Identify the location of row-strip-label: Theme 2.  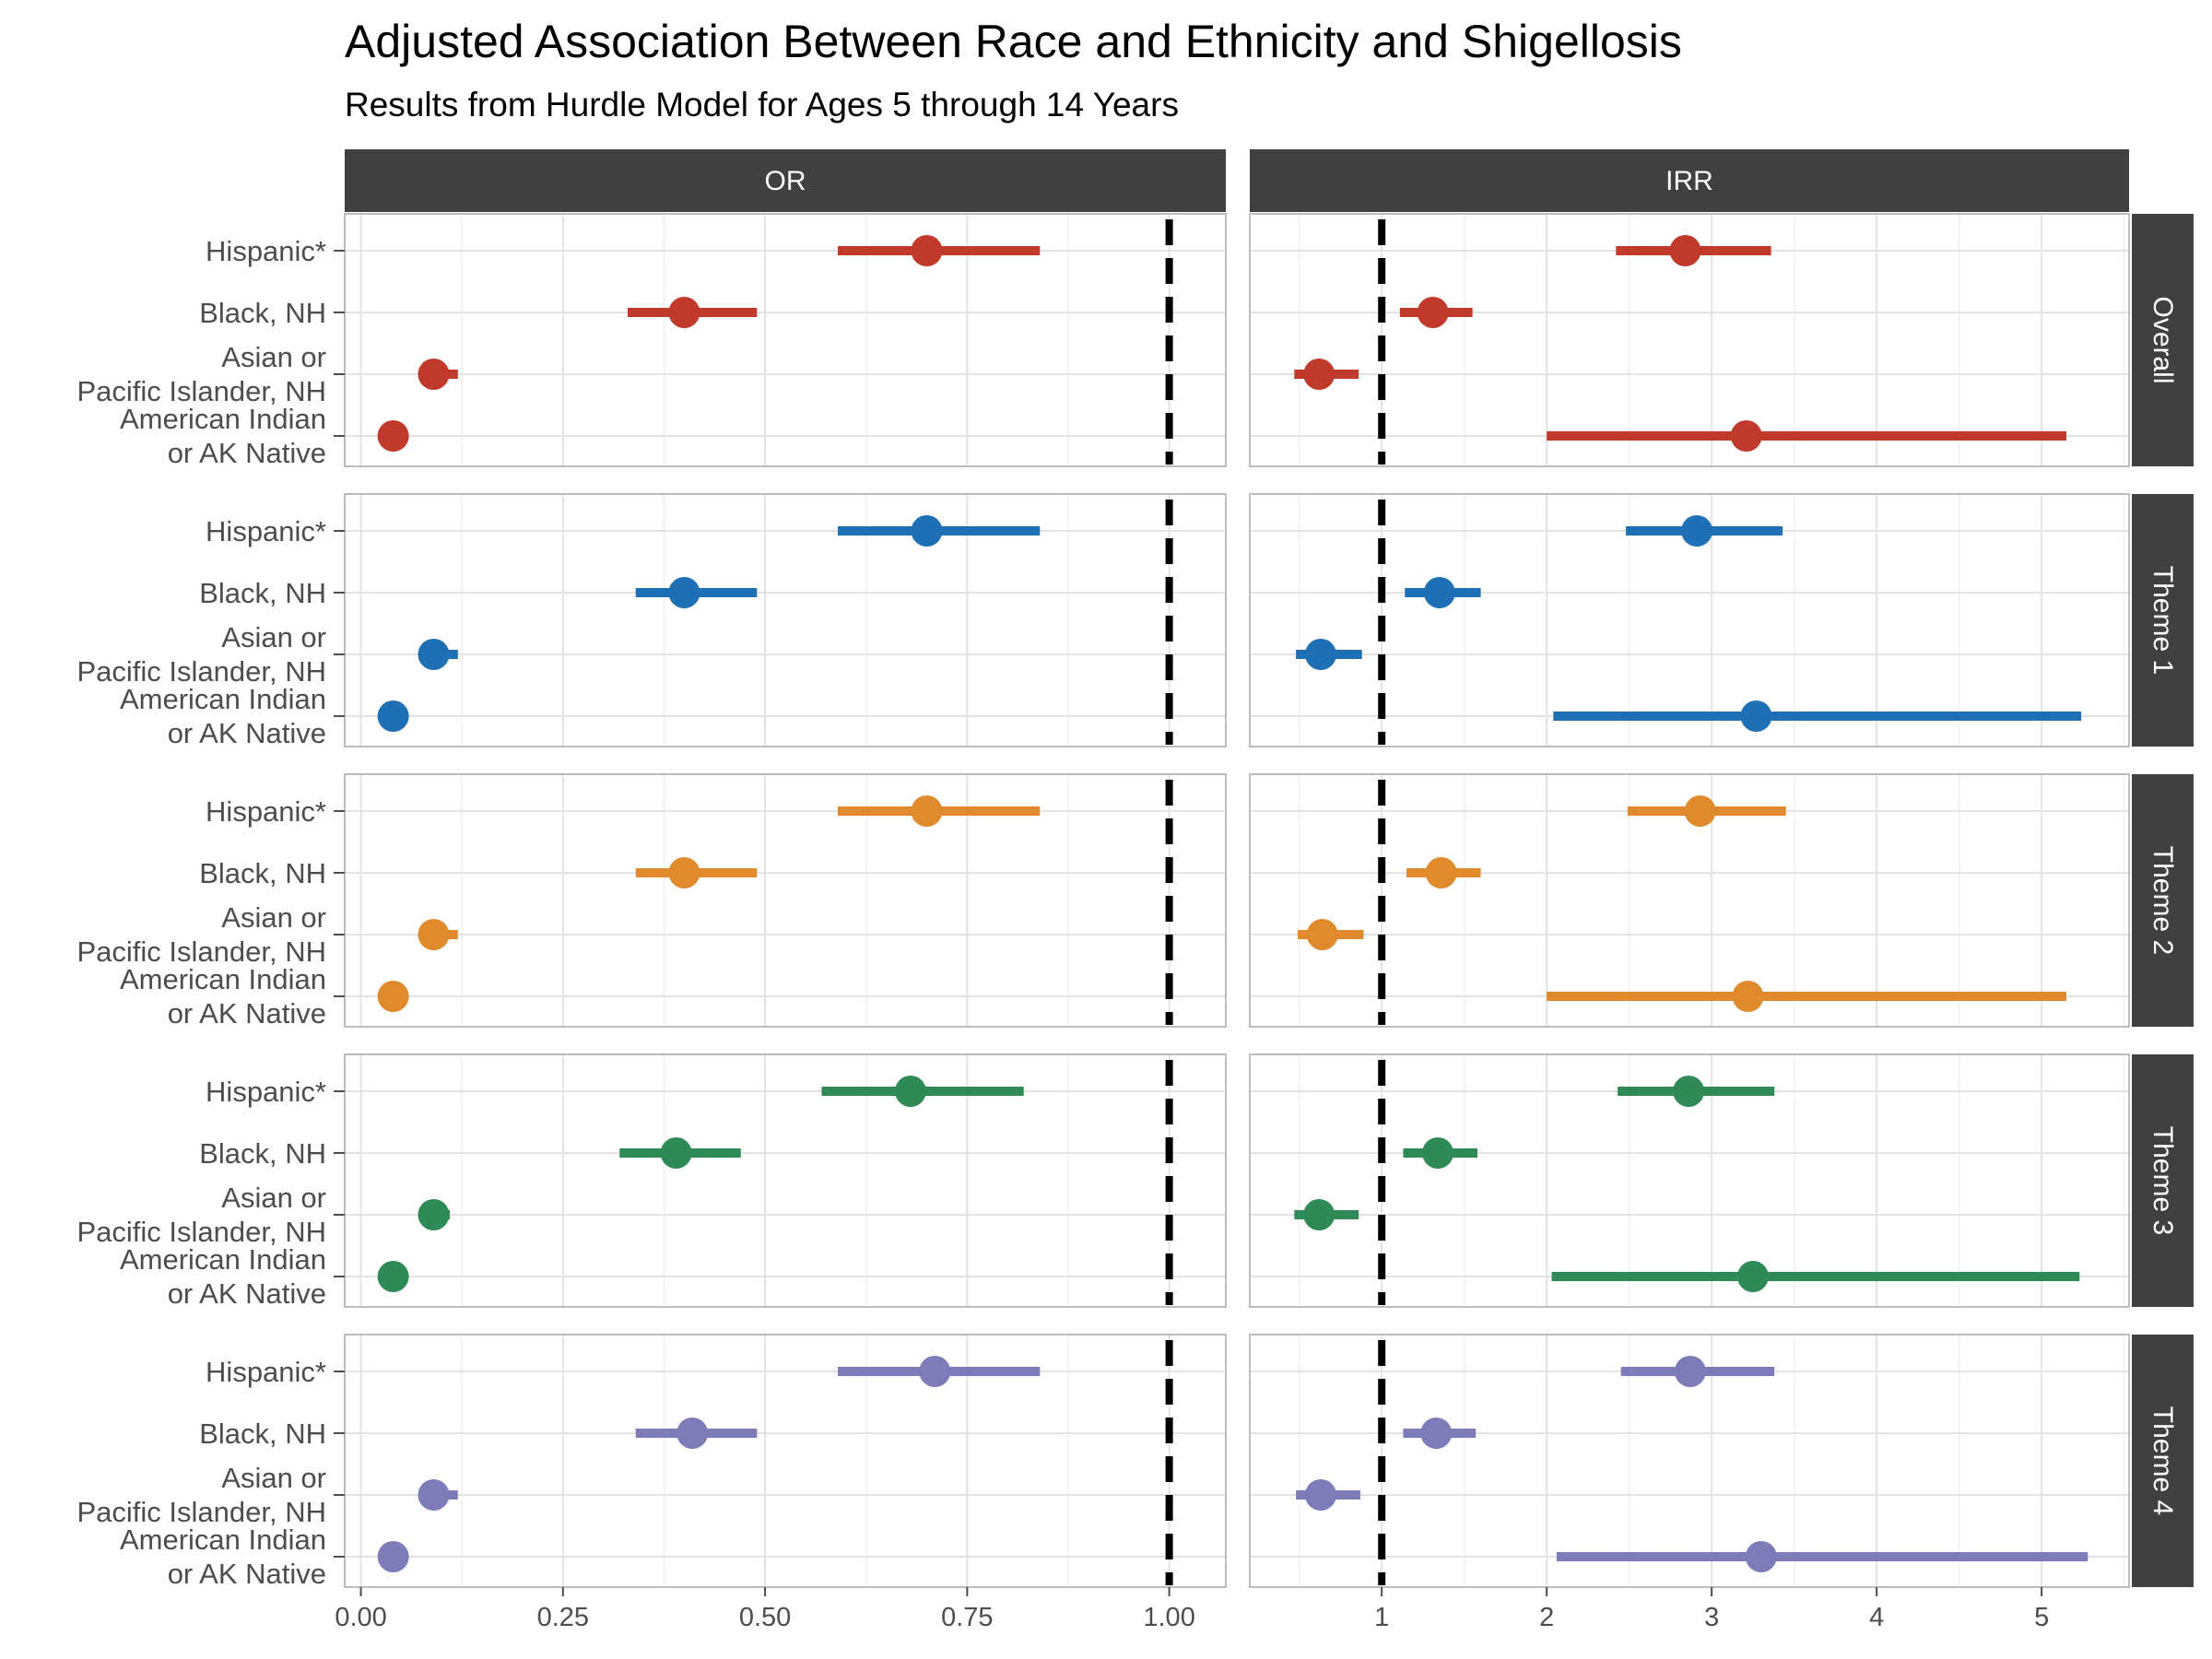
(2162, 900).